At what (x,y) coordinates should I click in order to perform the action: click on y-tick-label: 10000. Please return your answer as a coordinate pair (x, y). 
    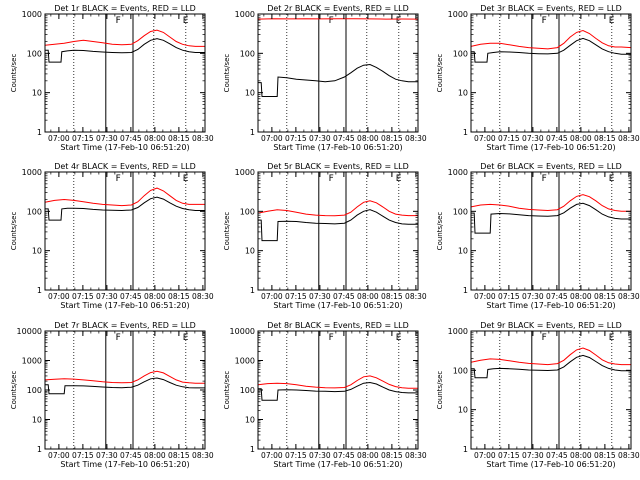
    Looking at the image, I should click on (242, 331).